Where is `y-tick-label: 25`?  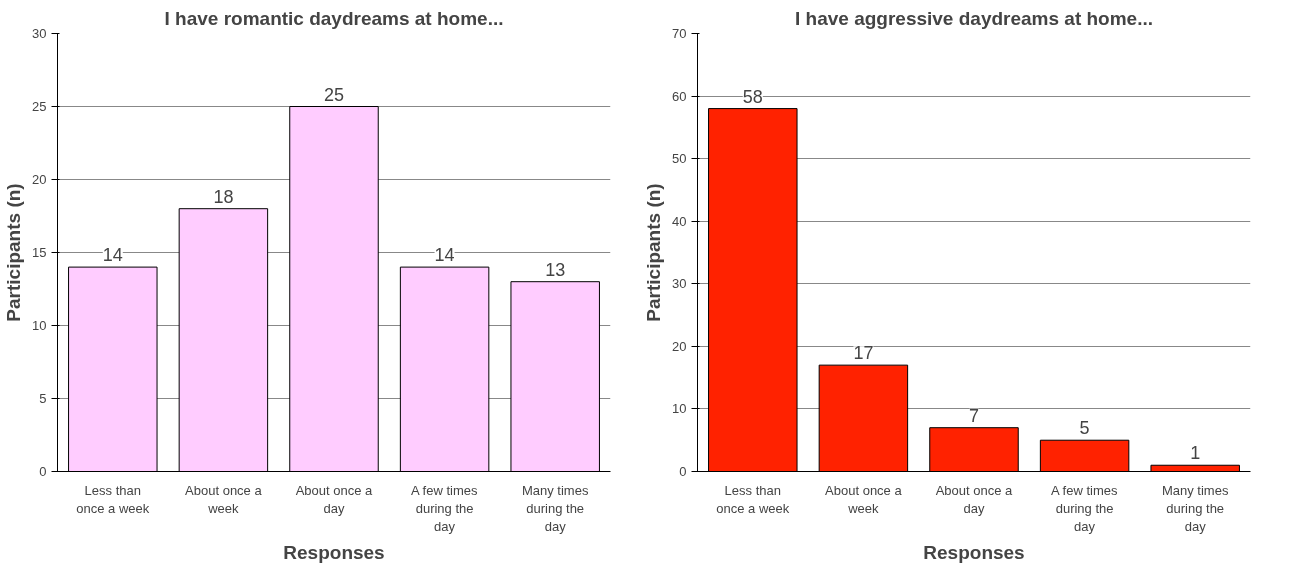 y-tick-label: 25 is located at coordinates (39, 106).